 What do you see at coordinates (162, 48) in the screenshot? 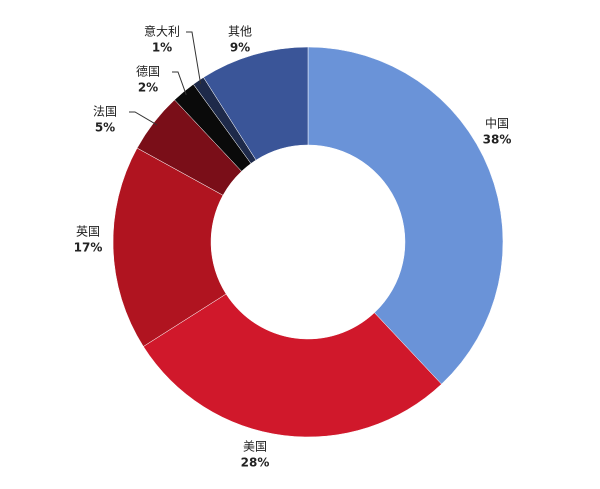
I see `slice-value-label: 1%` at bounding box center [162, 48].